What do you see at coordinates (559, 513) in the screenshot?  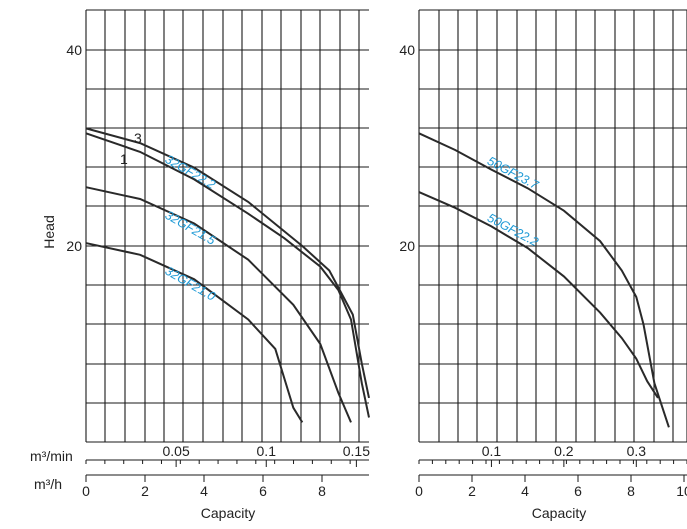 I see `x-axis-label-right: Capacity` at bounding box center [559, 513].